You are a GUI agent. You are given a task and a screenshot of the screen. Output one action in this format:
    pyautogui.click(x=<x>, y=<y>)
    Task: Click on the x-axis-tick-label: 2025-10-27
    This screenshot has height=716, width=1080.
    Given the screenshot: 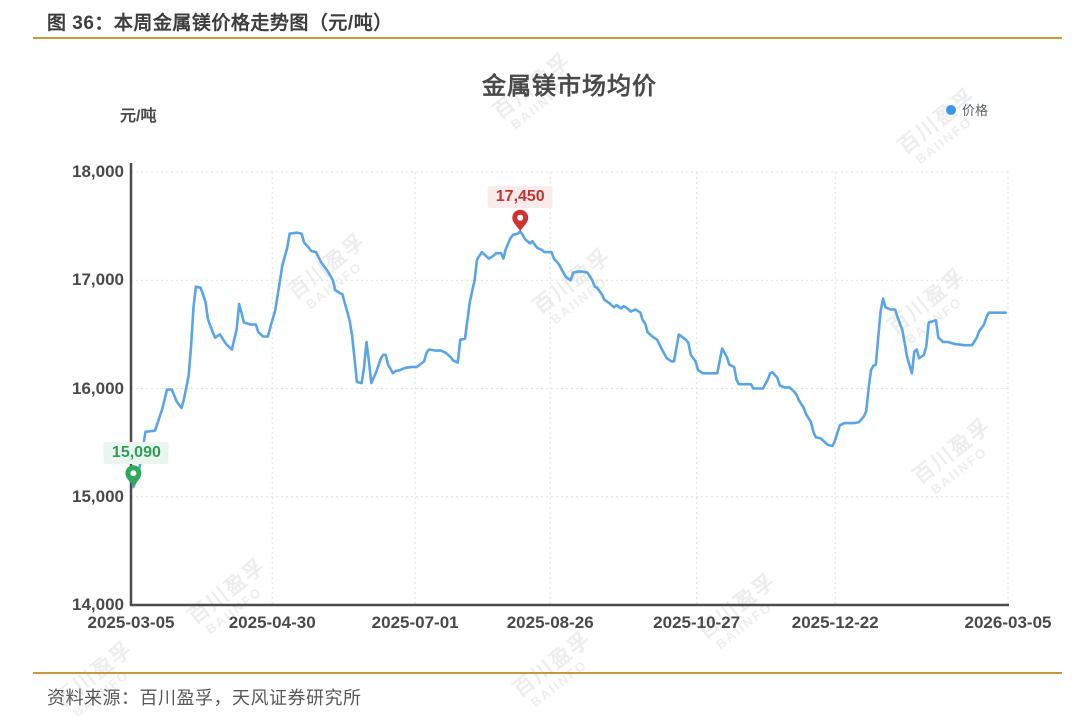 What is the action you would take?
    pyautogui.click(x=697, y=622)
    